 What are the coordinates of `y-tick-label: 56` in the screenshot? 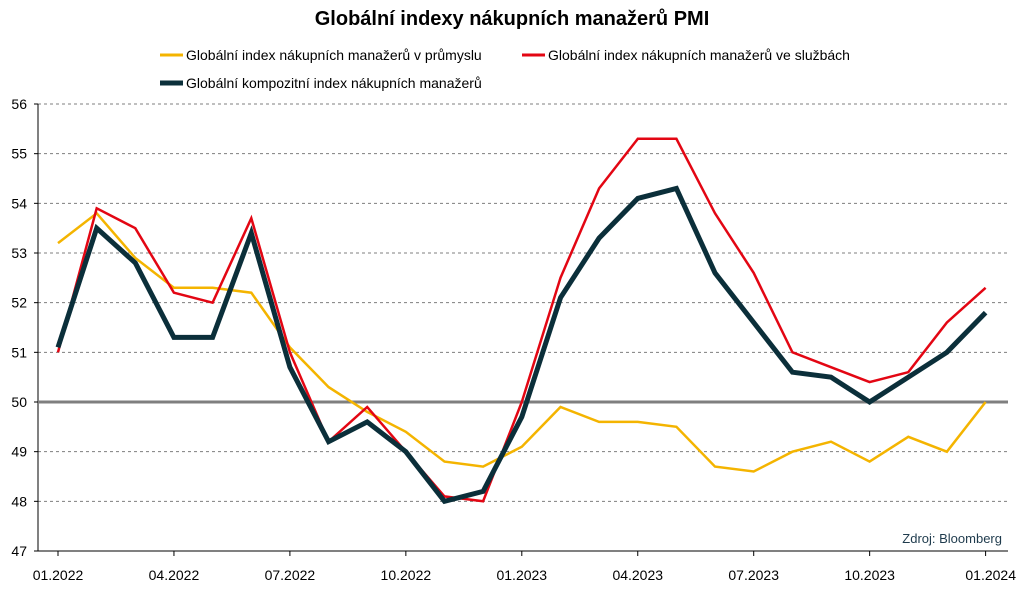 It's located at (19, 104).